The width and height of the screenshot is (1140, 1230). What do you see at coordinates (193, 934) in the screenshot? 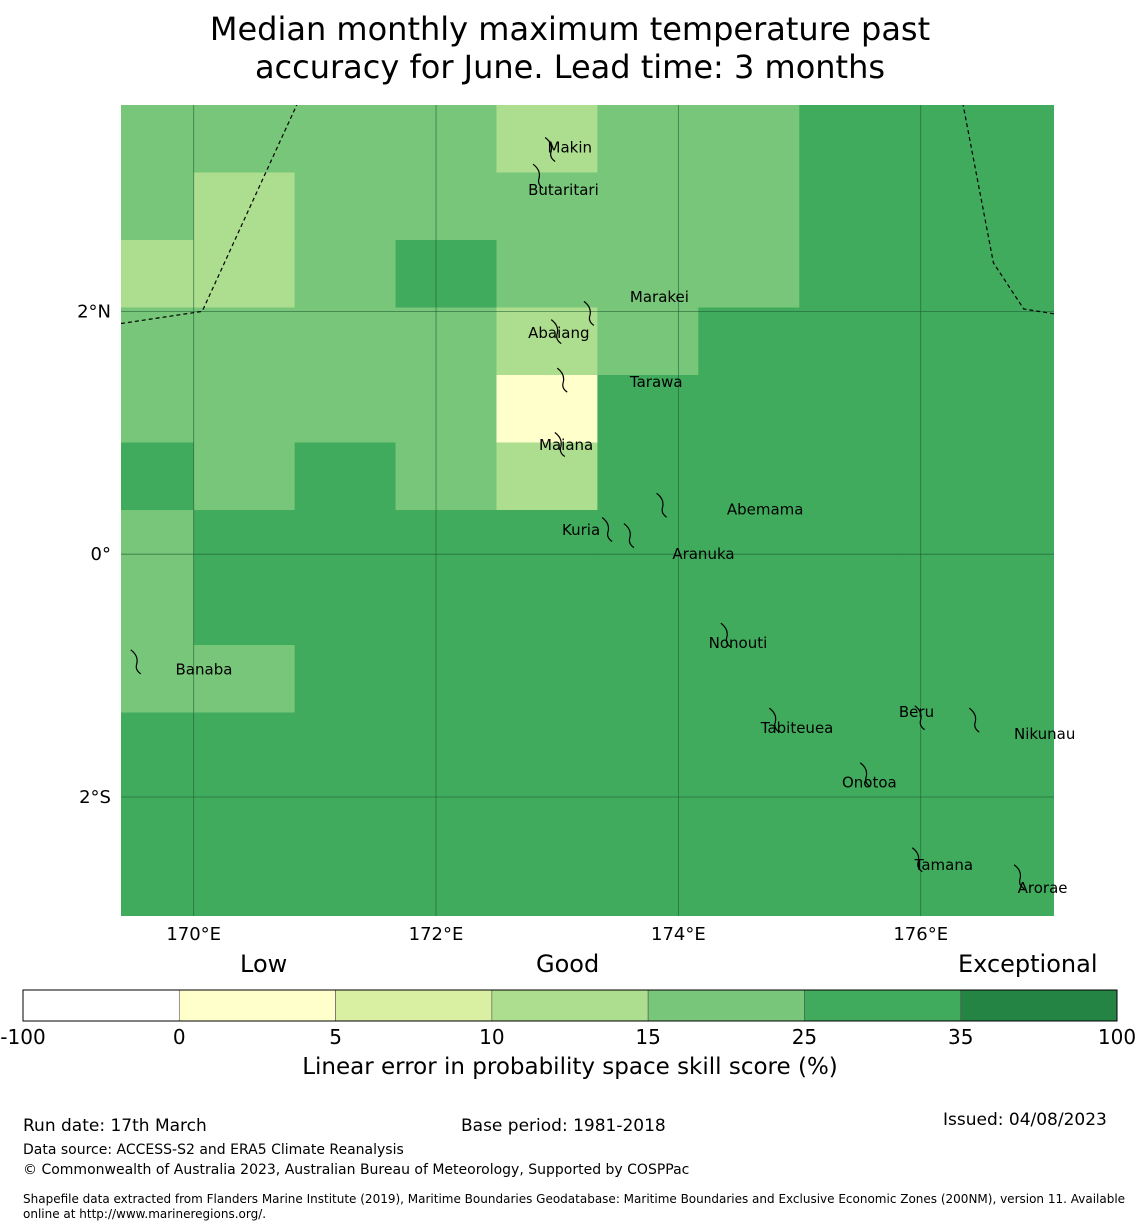
I see `lon-tick-label: 170°E` at bounding box center [193, 934].